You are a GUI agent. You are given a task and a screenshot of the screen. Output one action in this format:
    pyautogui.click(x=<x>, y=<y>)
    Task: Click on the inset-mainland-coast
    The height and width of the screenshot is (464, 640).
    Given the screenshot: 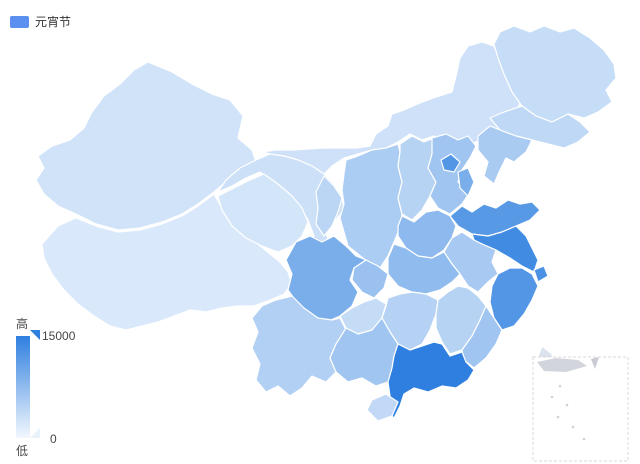 What is the action you would take?
    pyautogui.click(x=562, y=365)
    